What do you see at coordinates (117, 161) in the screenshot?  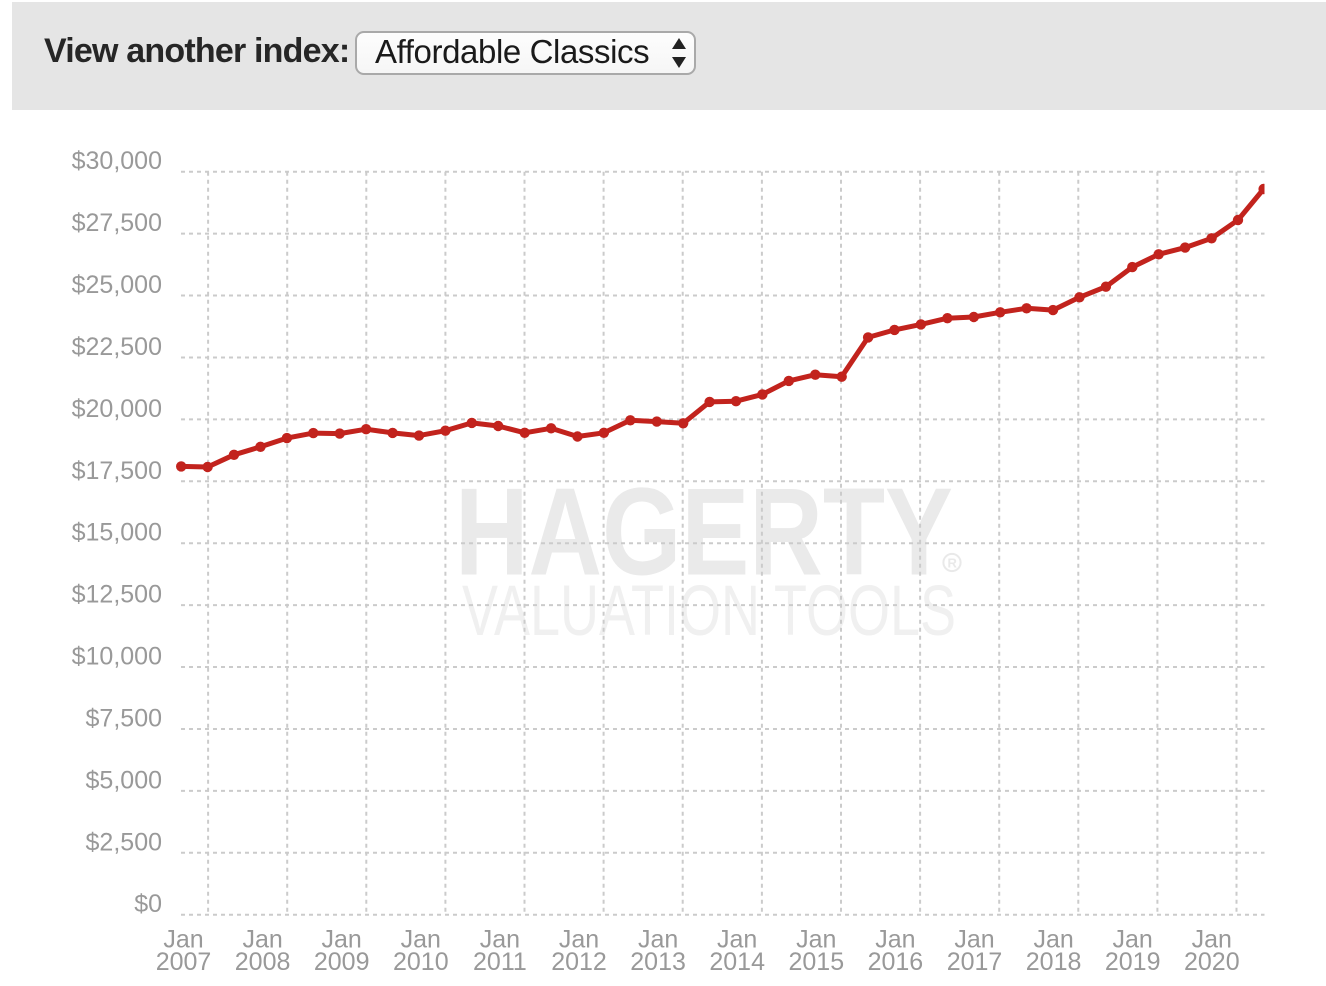 I see `svg-text: $30,000` at bounding box center [117, 161].